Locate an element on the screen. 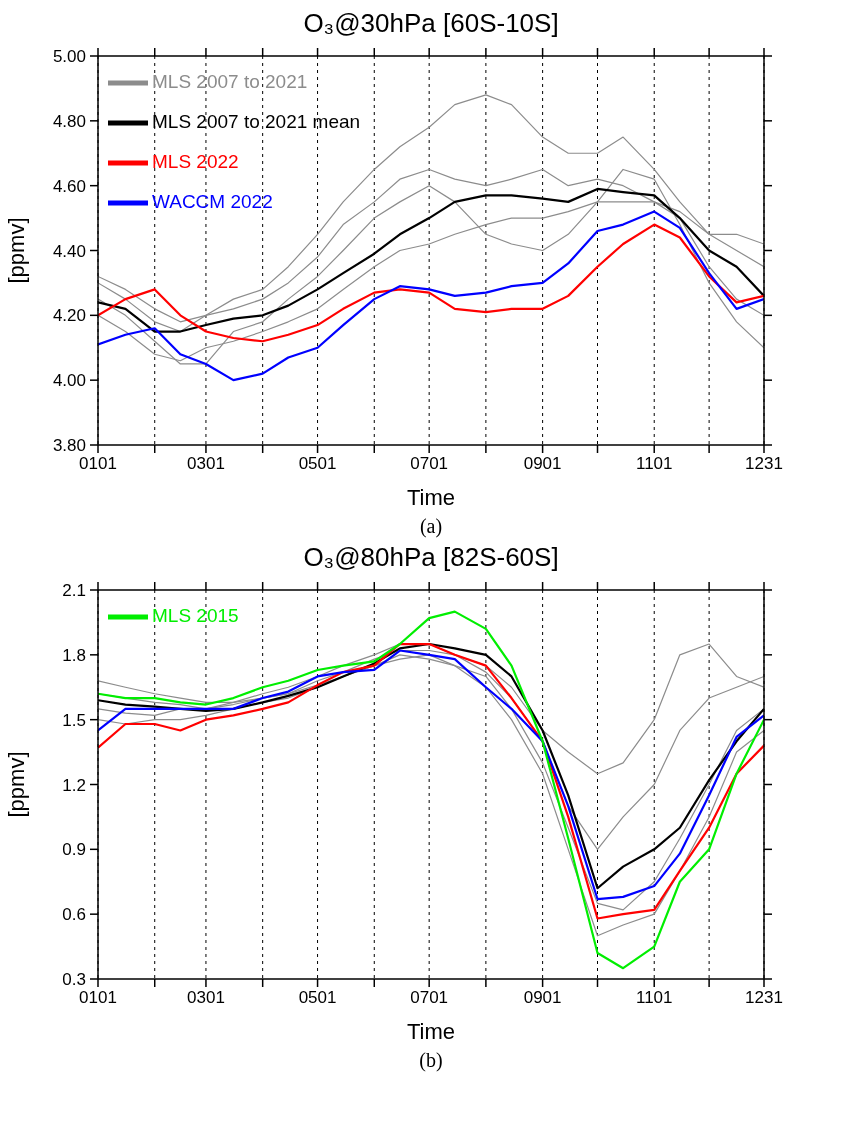  y-tick-label: 4.00 is located at coordinates (69, 381).